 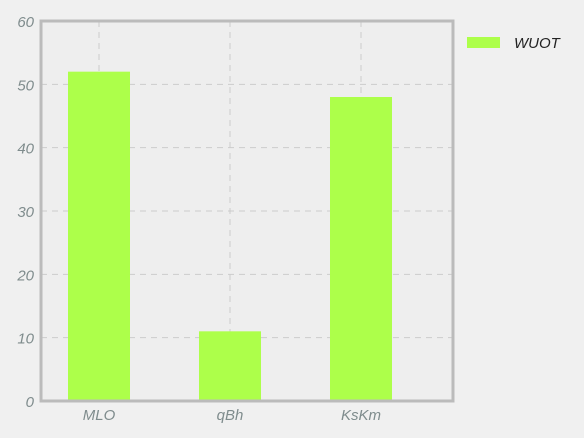 I want to click on x-tick-labels: MLO qBh KsKm, so click(x=232, y=415).